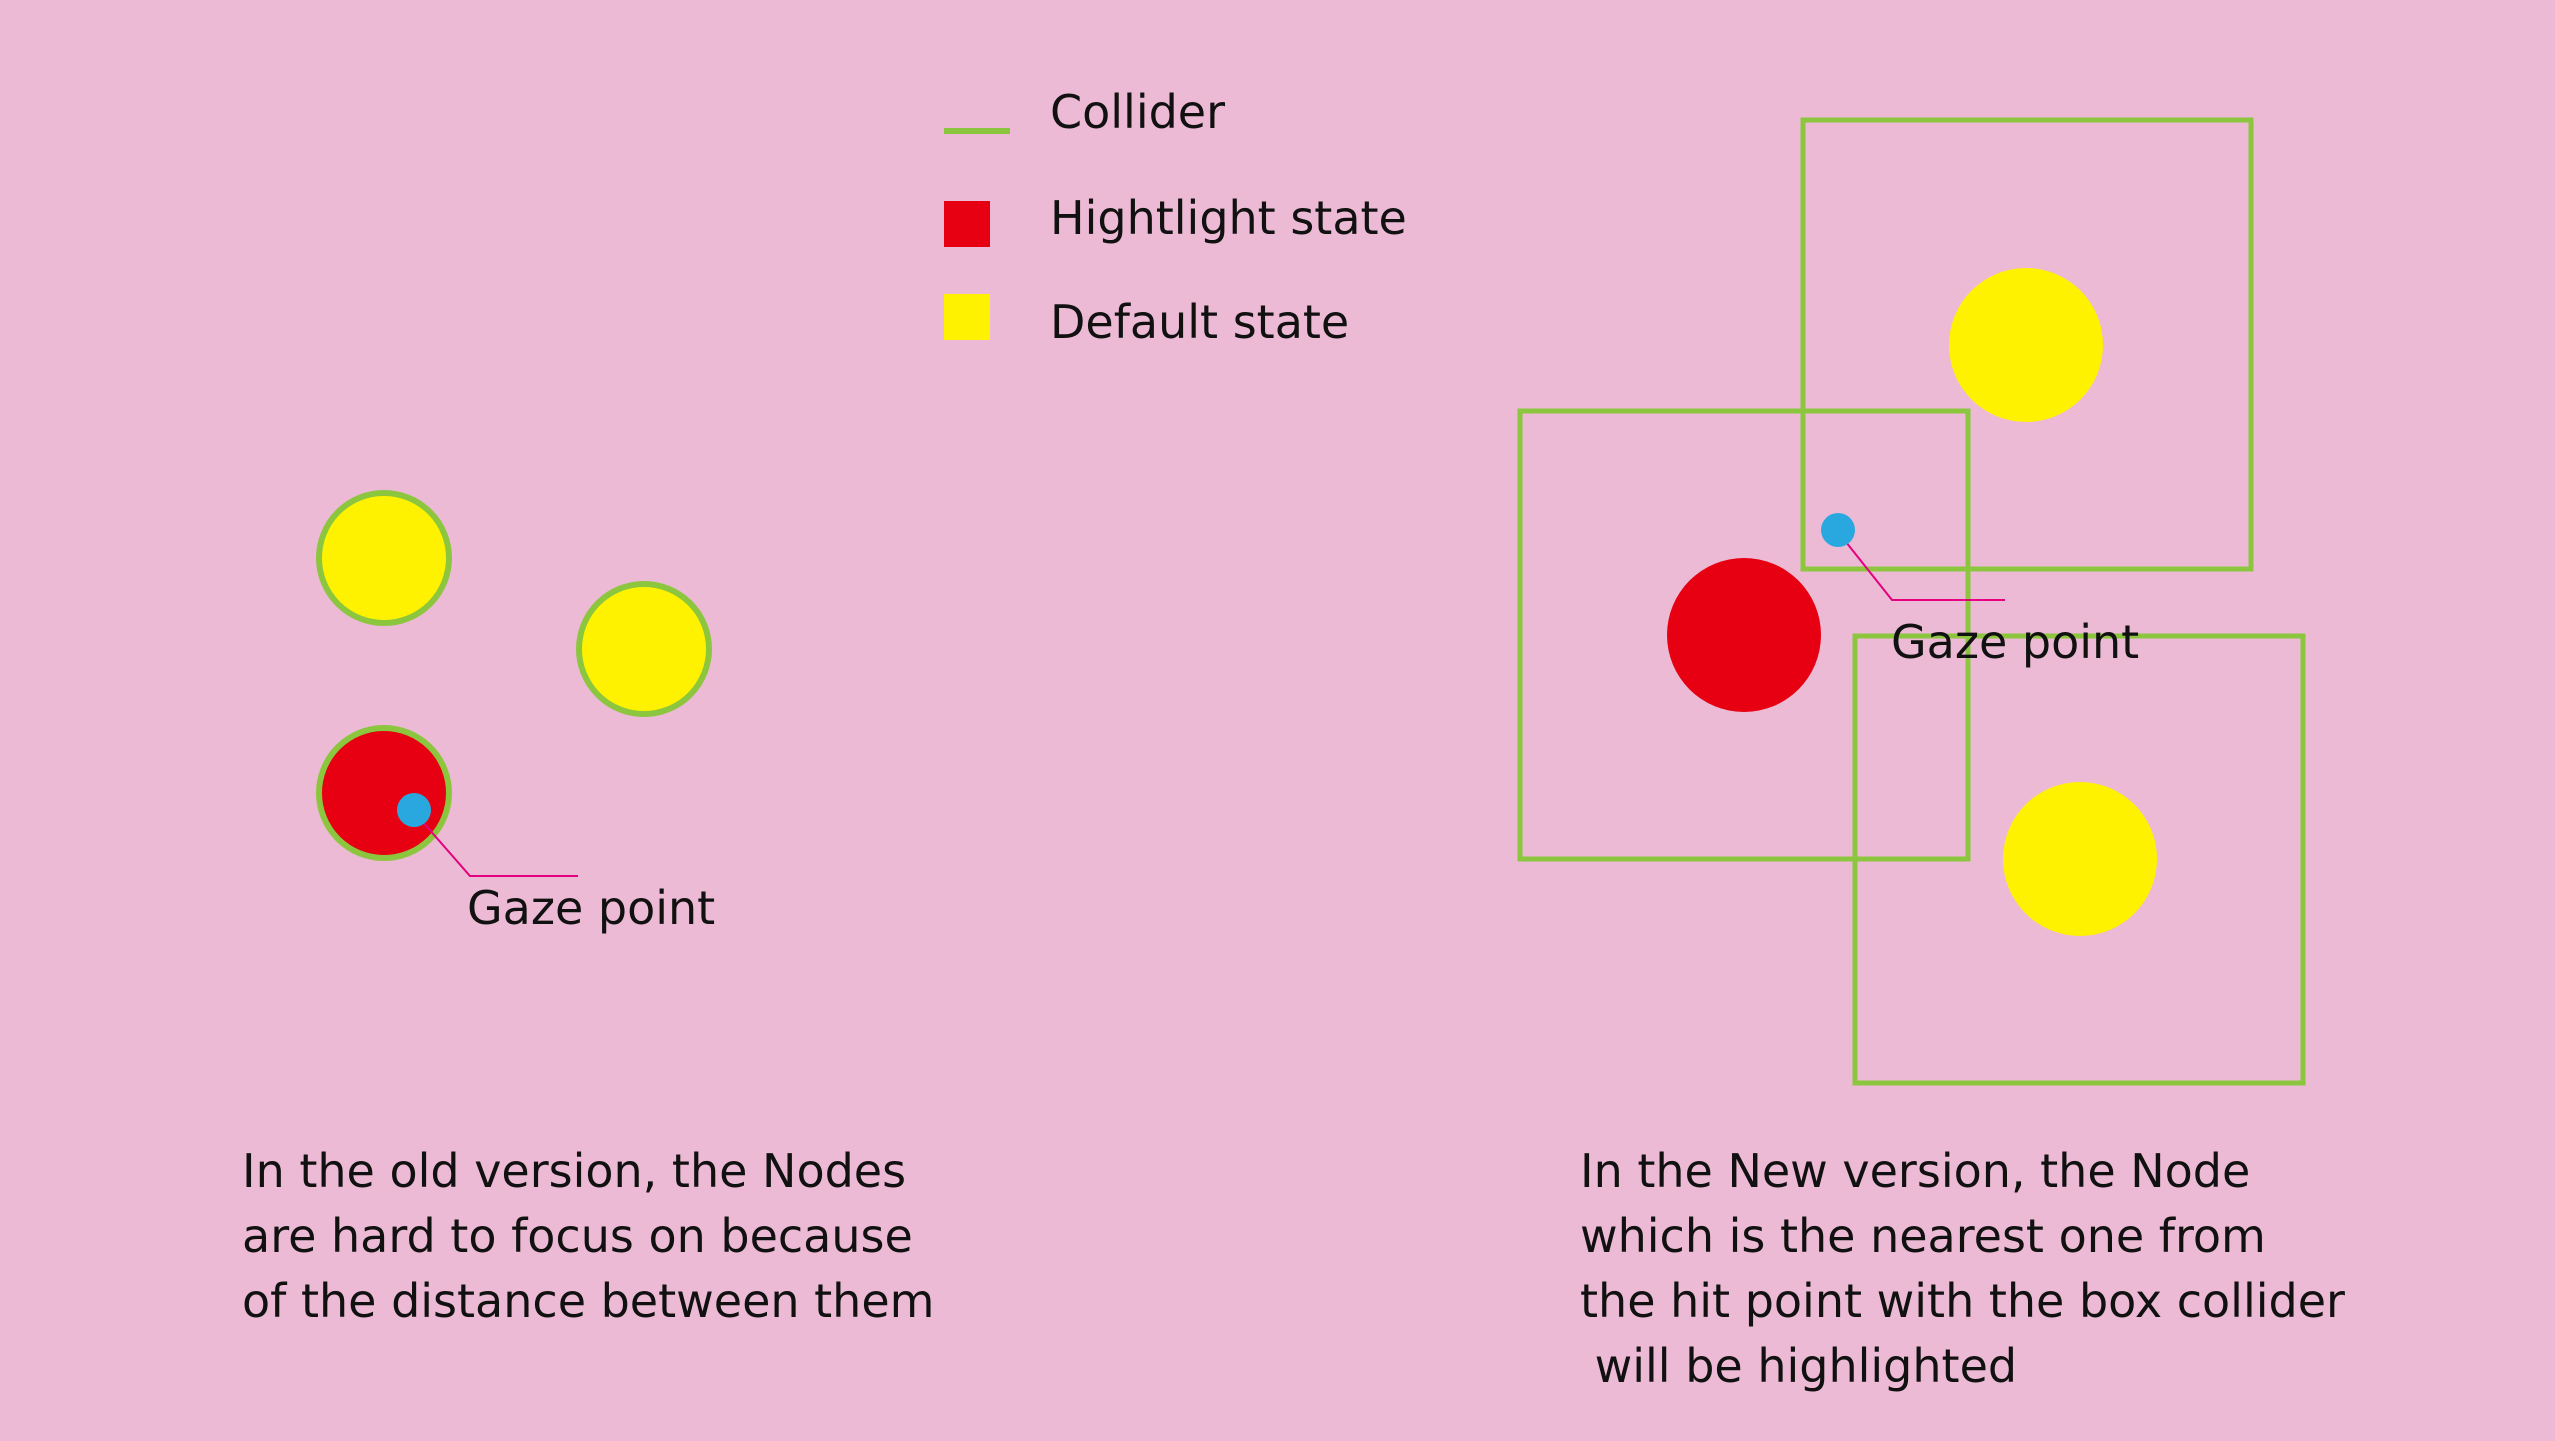  Describe the element at coordinates (644, 649) in the screenshot. I see `node-default-middle` at that location.